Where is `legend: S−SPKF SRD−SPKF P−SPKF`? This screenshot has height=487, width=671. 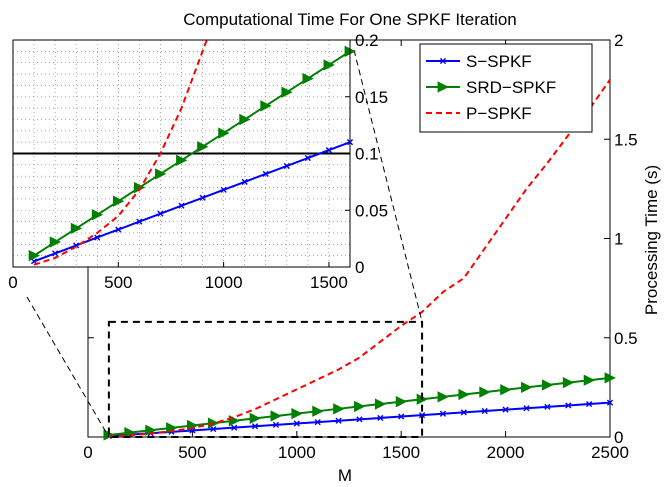 legend: S−SPKF SRD−SPKF P−SPKF is located at coordinates (506, 88).